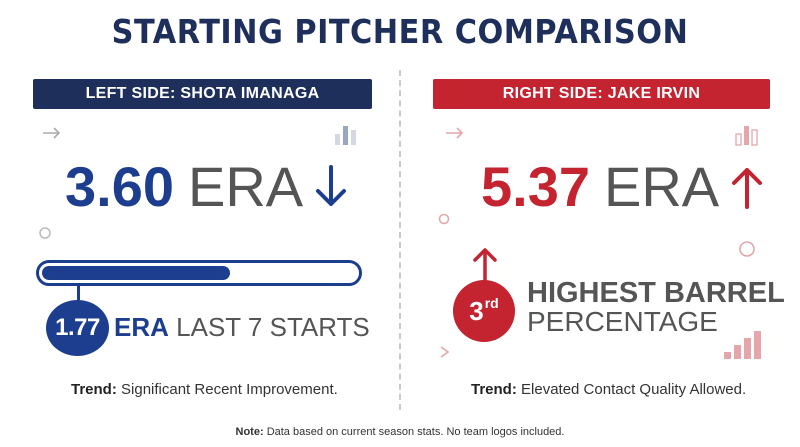 The image size is (800, 447). What do you see at coordinates (634, 389) in the screenshot?
I see `right-trend-text: Elevated Contact Quality Allowed.` at bounding box center [634, 389].